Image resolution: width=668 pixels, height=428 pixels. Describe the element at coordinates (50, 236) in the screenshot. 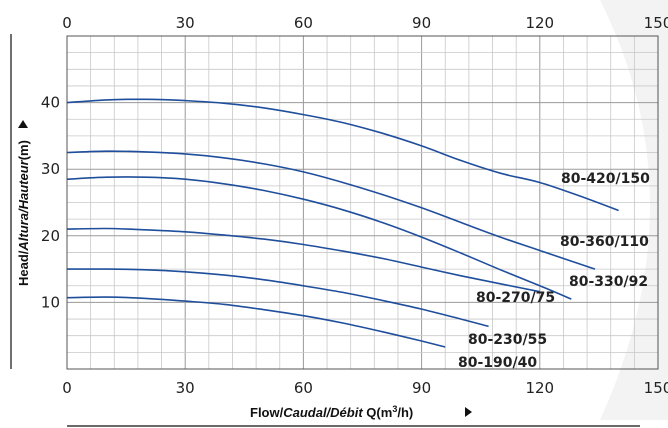

I see `y-tick-label: 20` at that location.